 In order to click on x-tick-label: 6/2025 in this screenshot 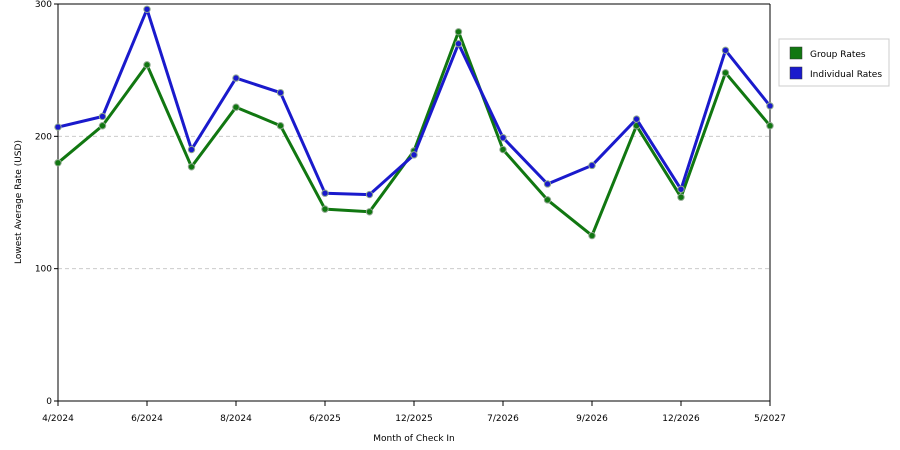, I will do `click(325, 419)`.